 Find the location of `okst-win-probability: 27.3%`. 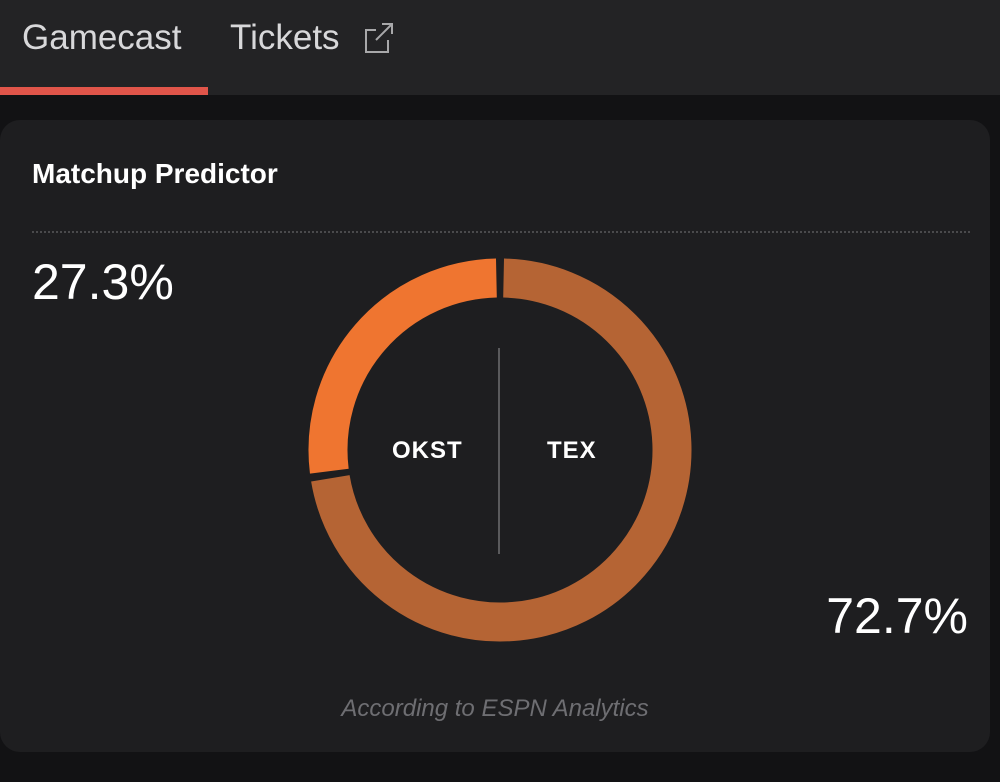

okst-win-probability: 27.3% is located at coordinates (103, 282).